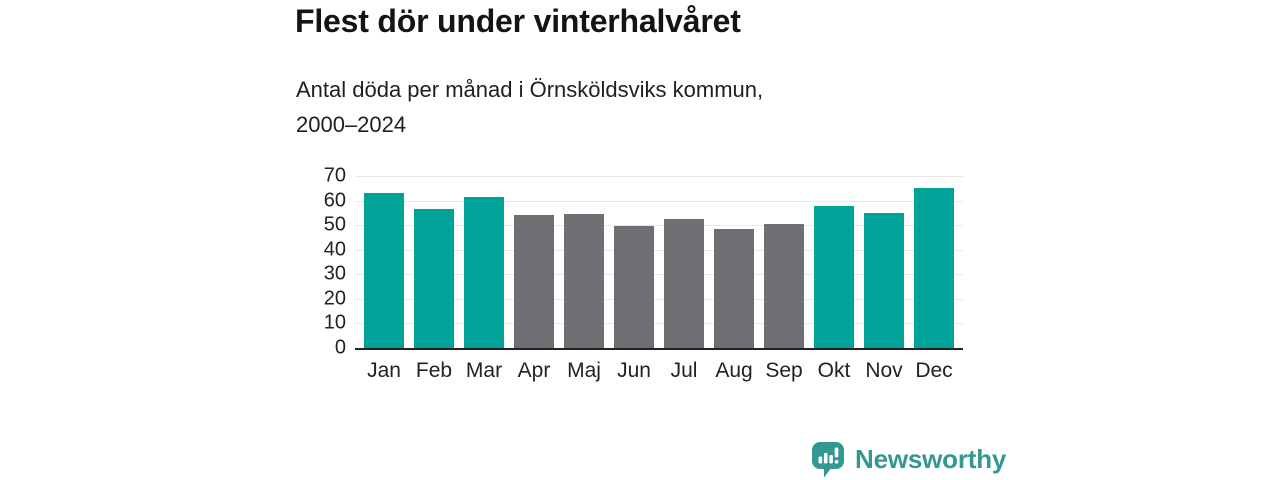 Image resolution: width=1280 pixels, height=480 pixels. Describe the element at coordinates (334, 200) in the screenshot. I see `y-tick-label-60: 60` at that location.